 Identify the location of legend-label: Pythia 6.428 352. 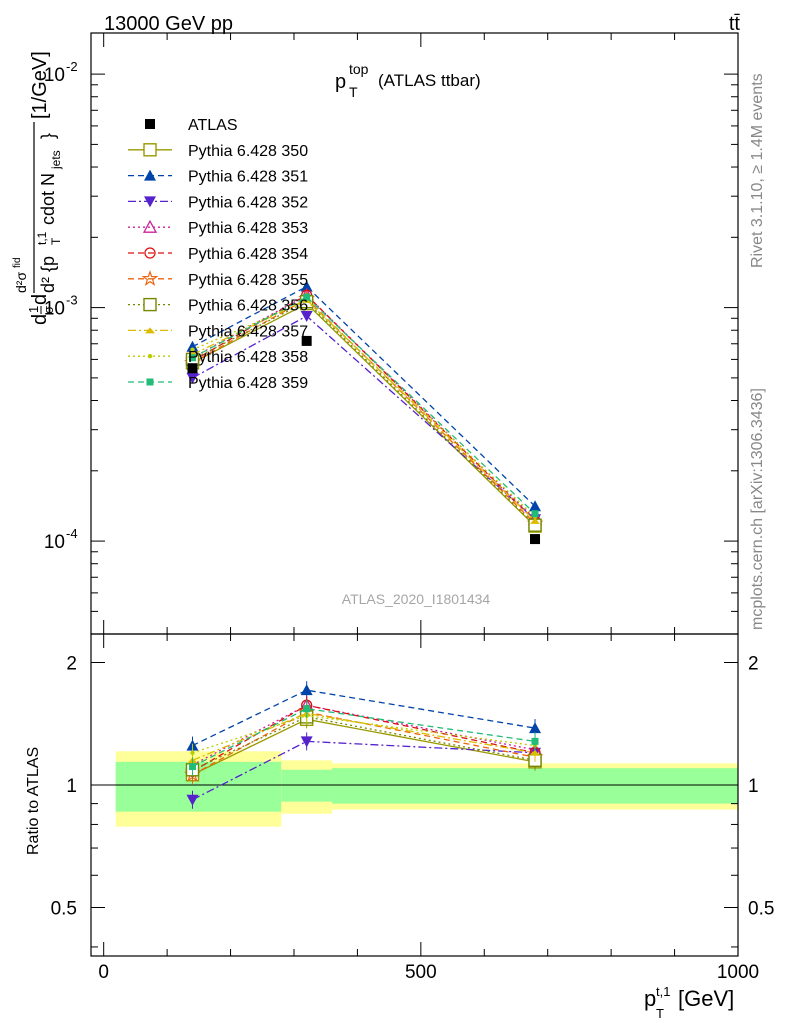
(248, 202).